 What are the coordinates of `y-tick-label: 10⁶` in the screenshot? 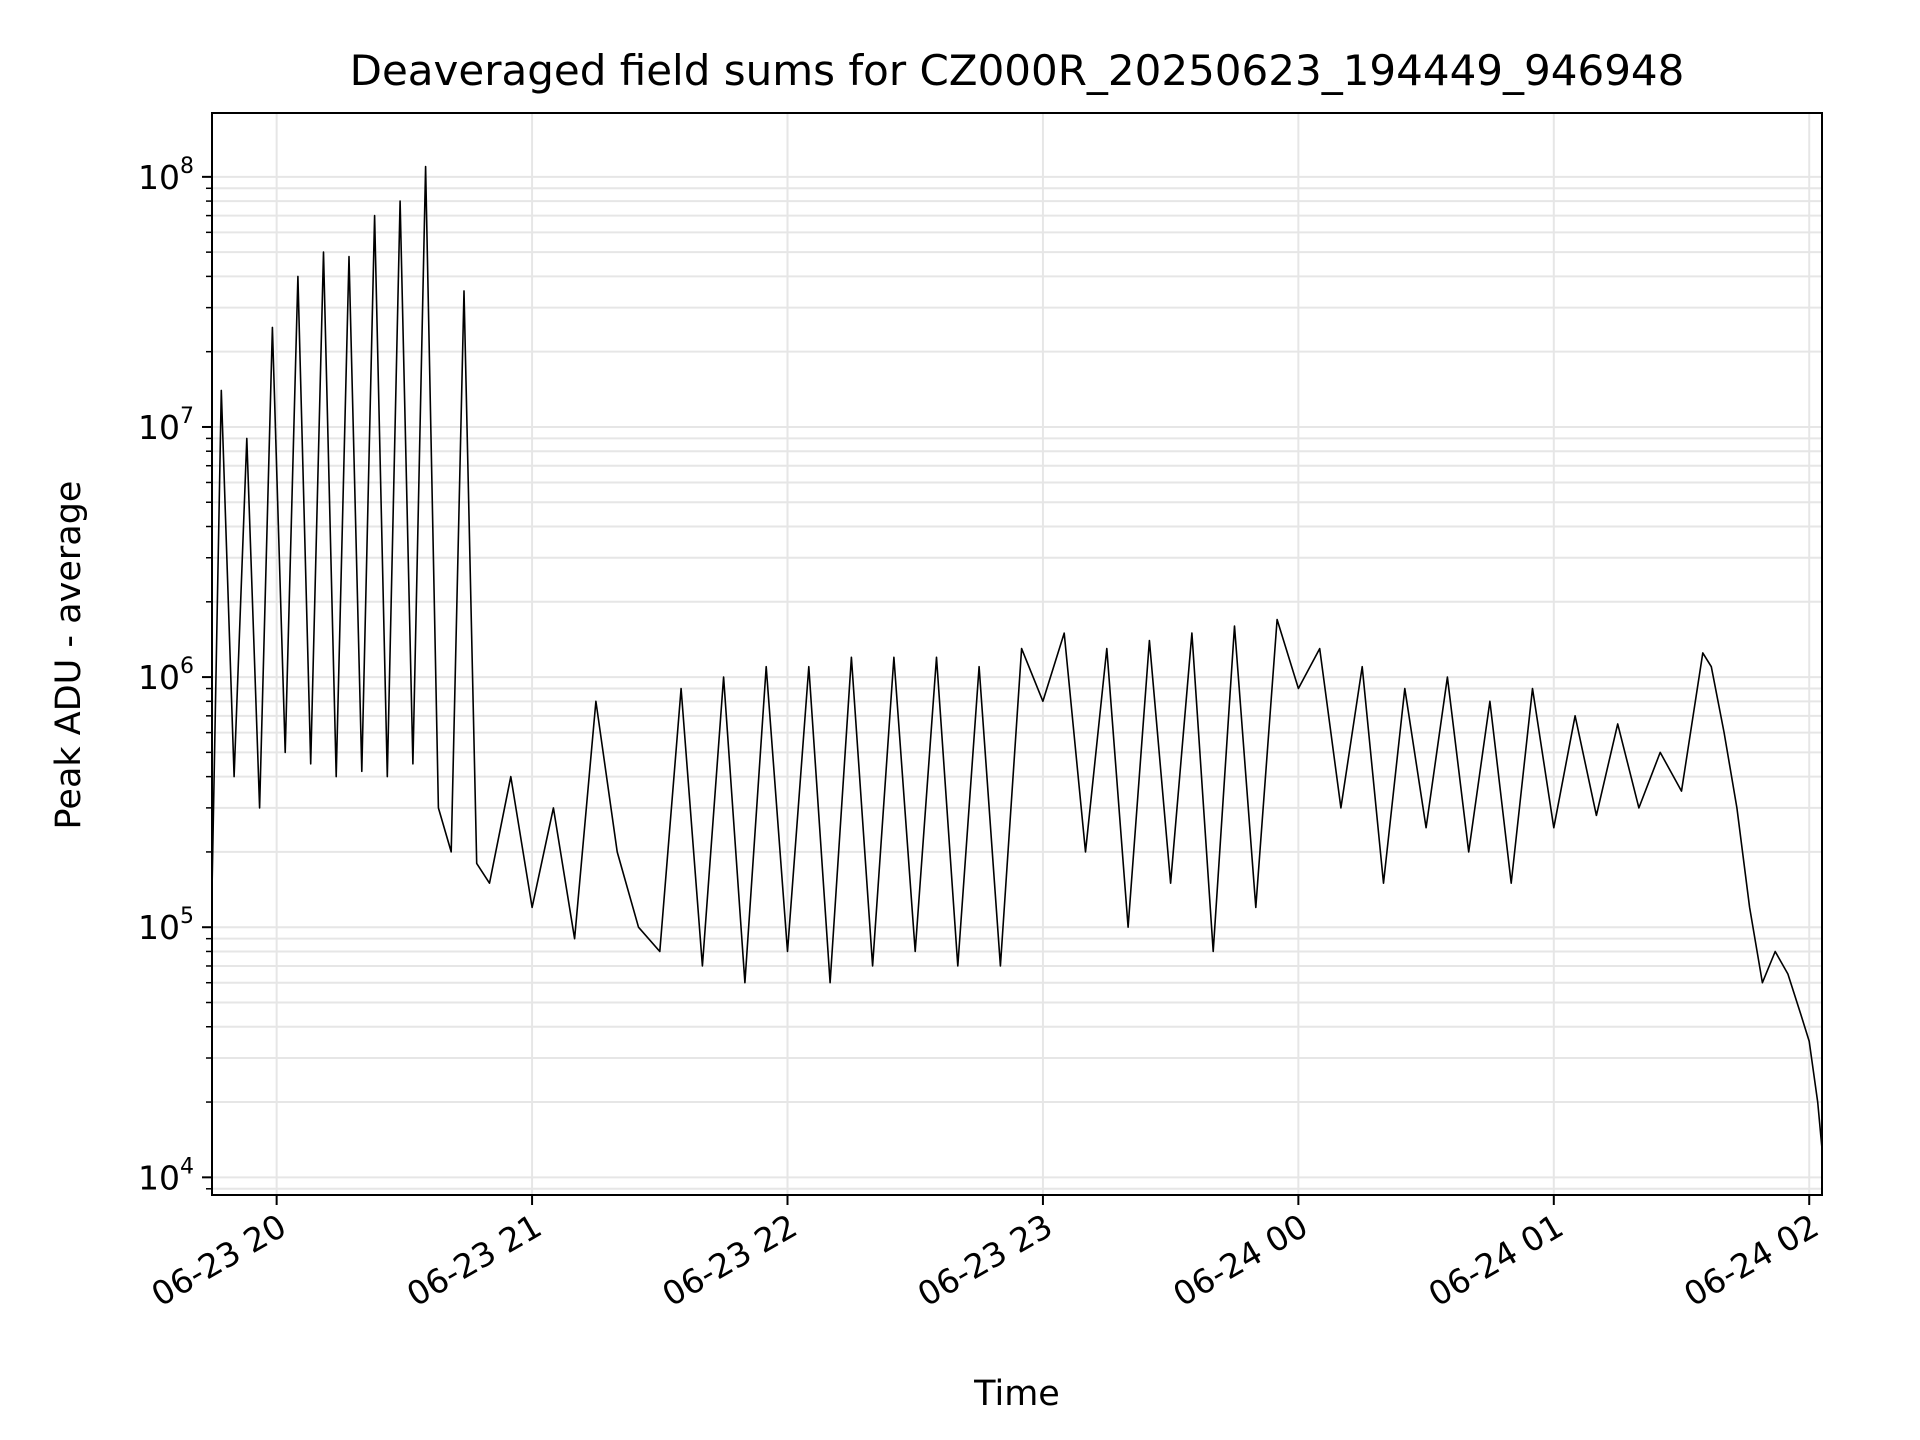 It's located at (166, 675).